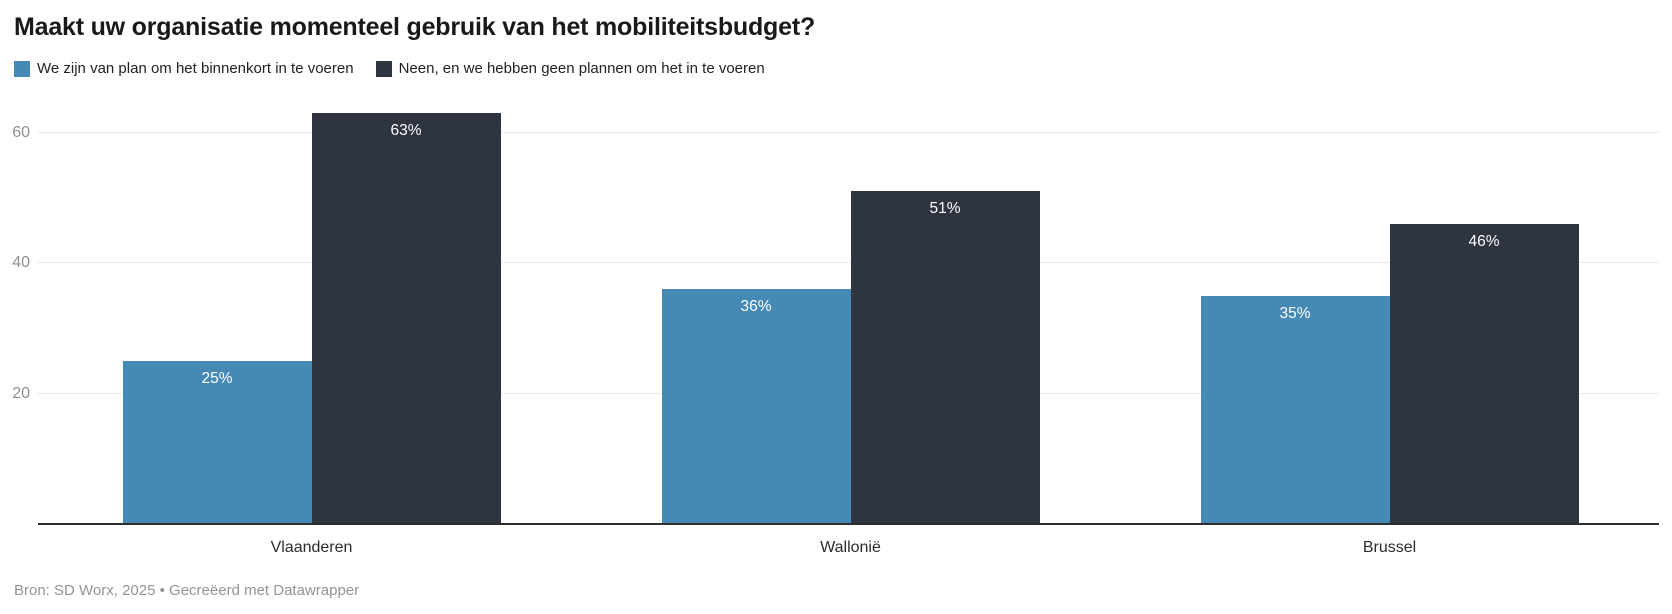 The width and height of the screenshot is (1672, 614). I want to click on y-tick-label-40: 40, so click(21, 263).